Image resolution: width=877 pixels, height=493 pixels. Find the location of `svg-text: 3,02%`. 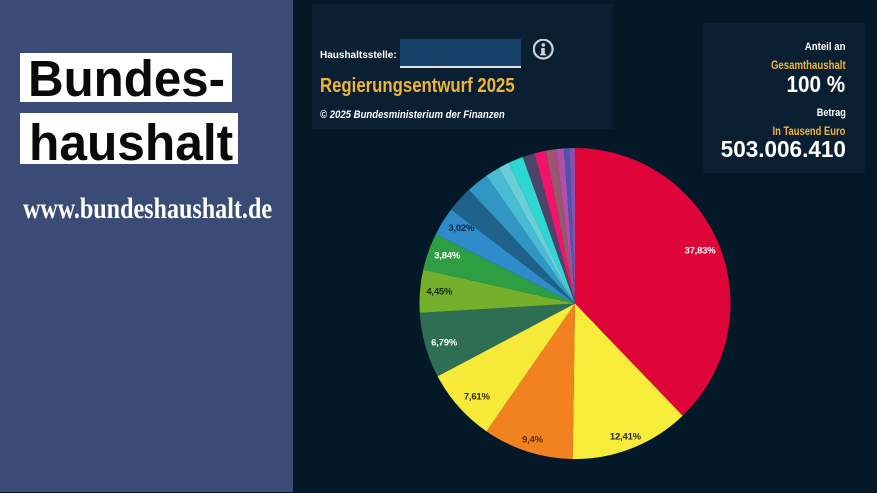

svg-text: 3,02% is located at coordinates (461, 228).